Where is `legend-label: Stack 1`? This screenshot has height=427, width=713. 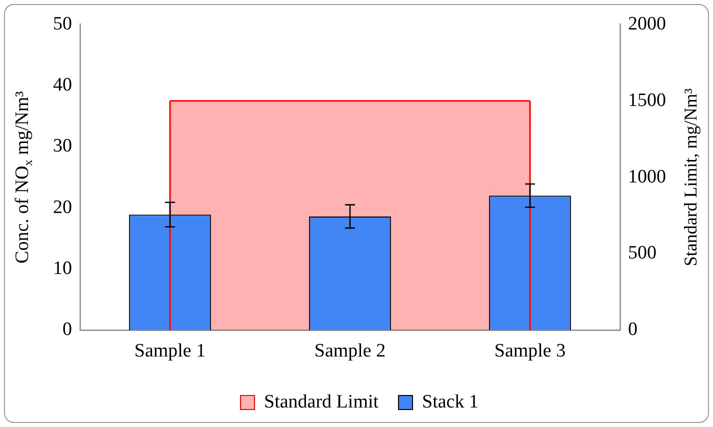 legend-label: Stack 1 is located at coordinates (450, 401).